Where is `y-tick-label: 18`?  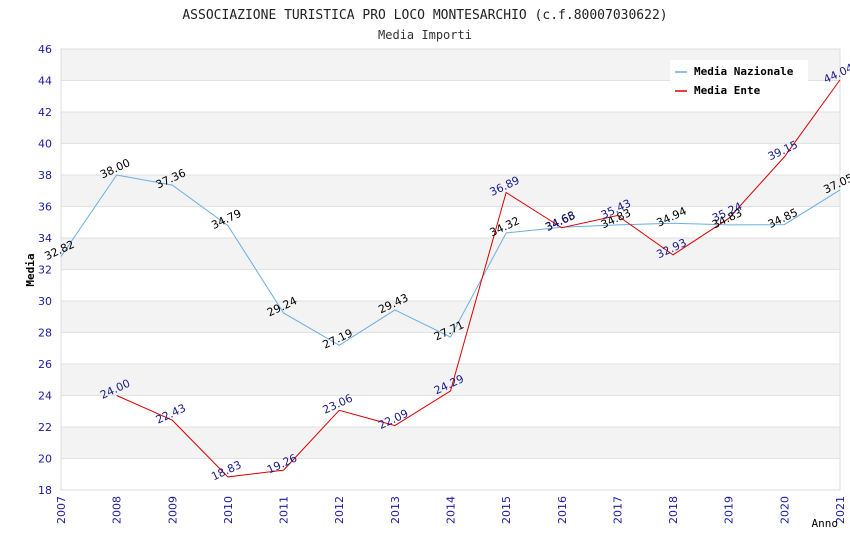
y-tick-label: 18 is located at coordinates (45, 490).